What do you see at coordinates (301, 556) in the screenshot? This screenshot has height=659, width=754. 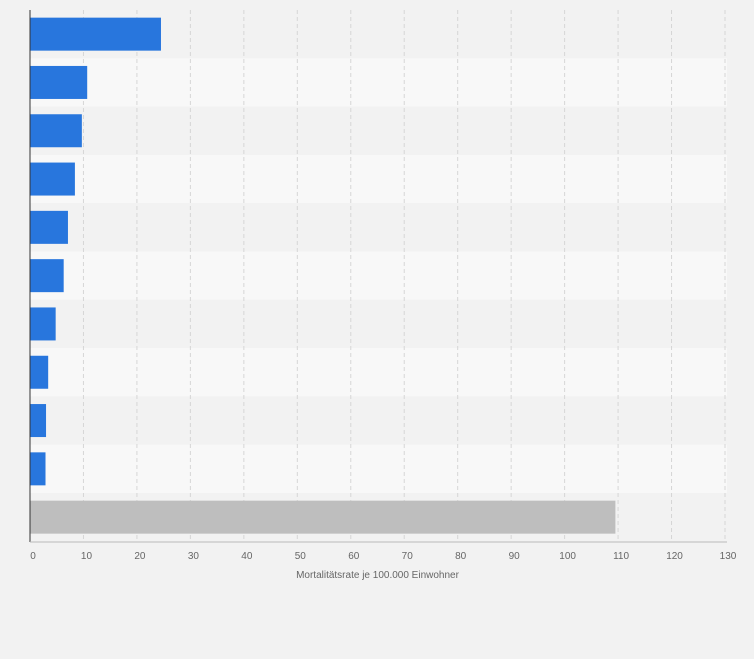 I see `x-tick-label: 50` at bounding box center [301, 556].